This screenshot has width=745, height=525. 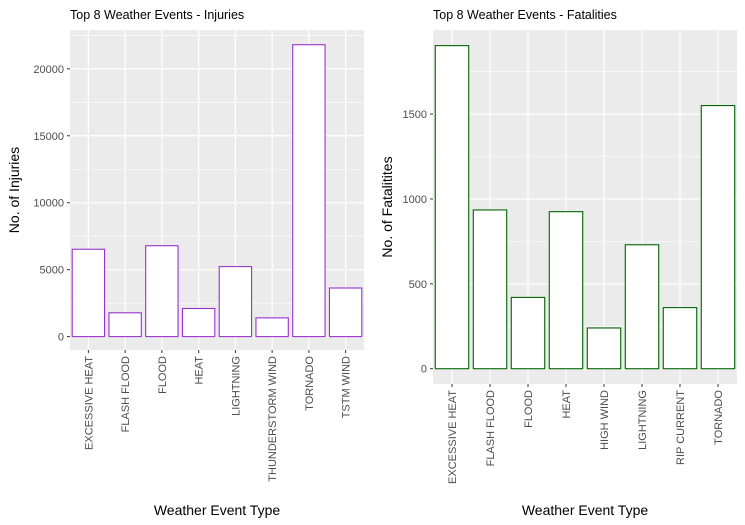 I want to click on fatalities-bar-flood, so click(x=528, y=333).